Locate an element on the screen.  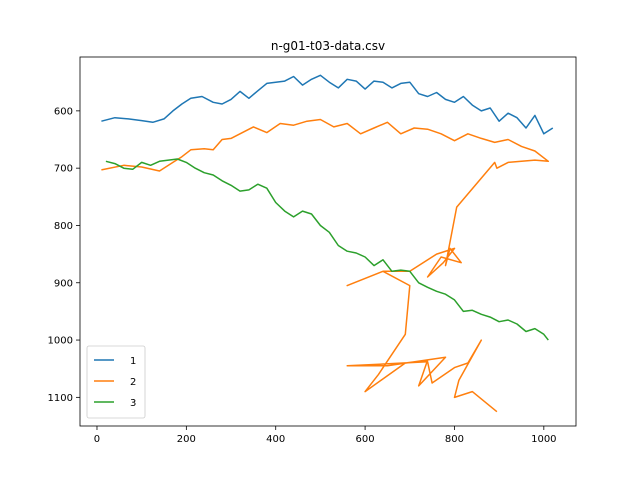
x-tick-label: 800 is located at coordinates (454, 439).